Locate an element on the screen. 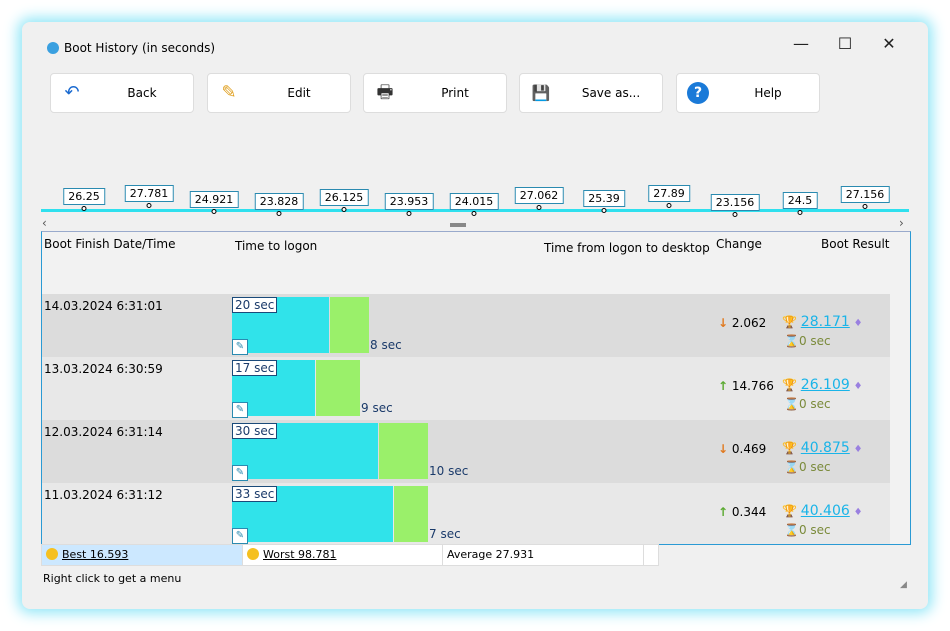 Image resolution: width=950 pixels, height=631 pixels. timeline-point-label: 23.828 is located at coordinates (279, 201).